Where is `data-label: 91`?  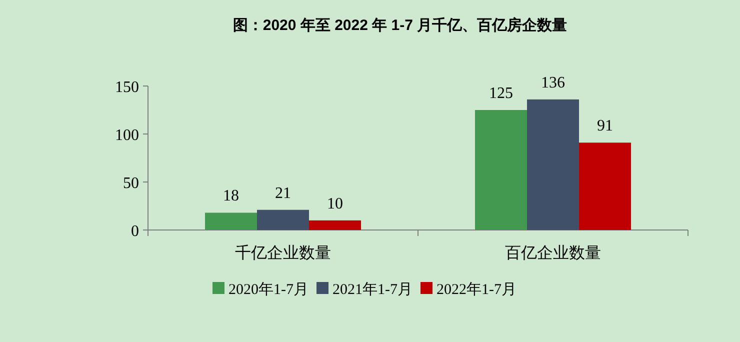 data-label: 91 is located at coordinates (605, 126).